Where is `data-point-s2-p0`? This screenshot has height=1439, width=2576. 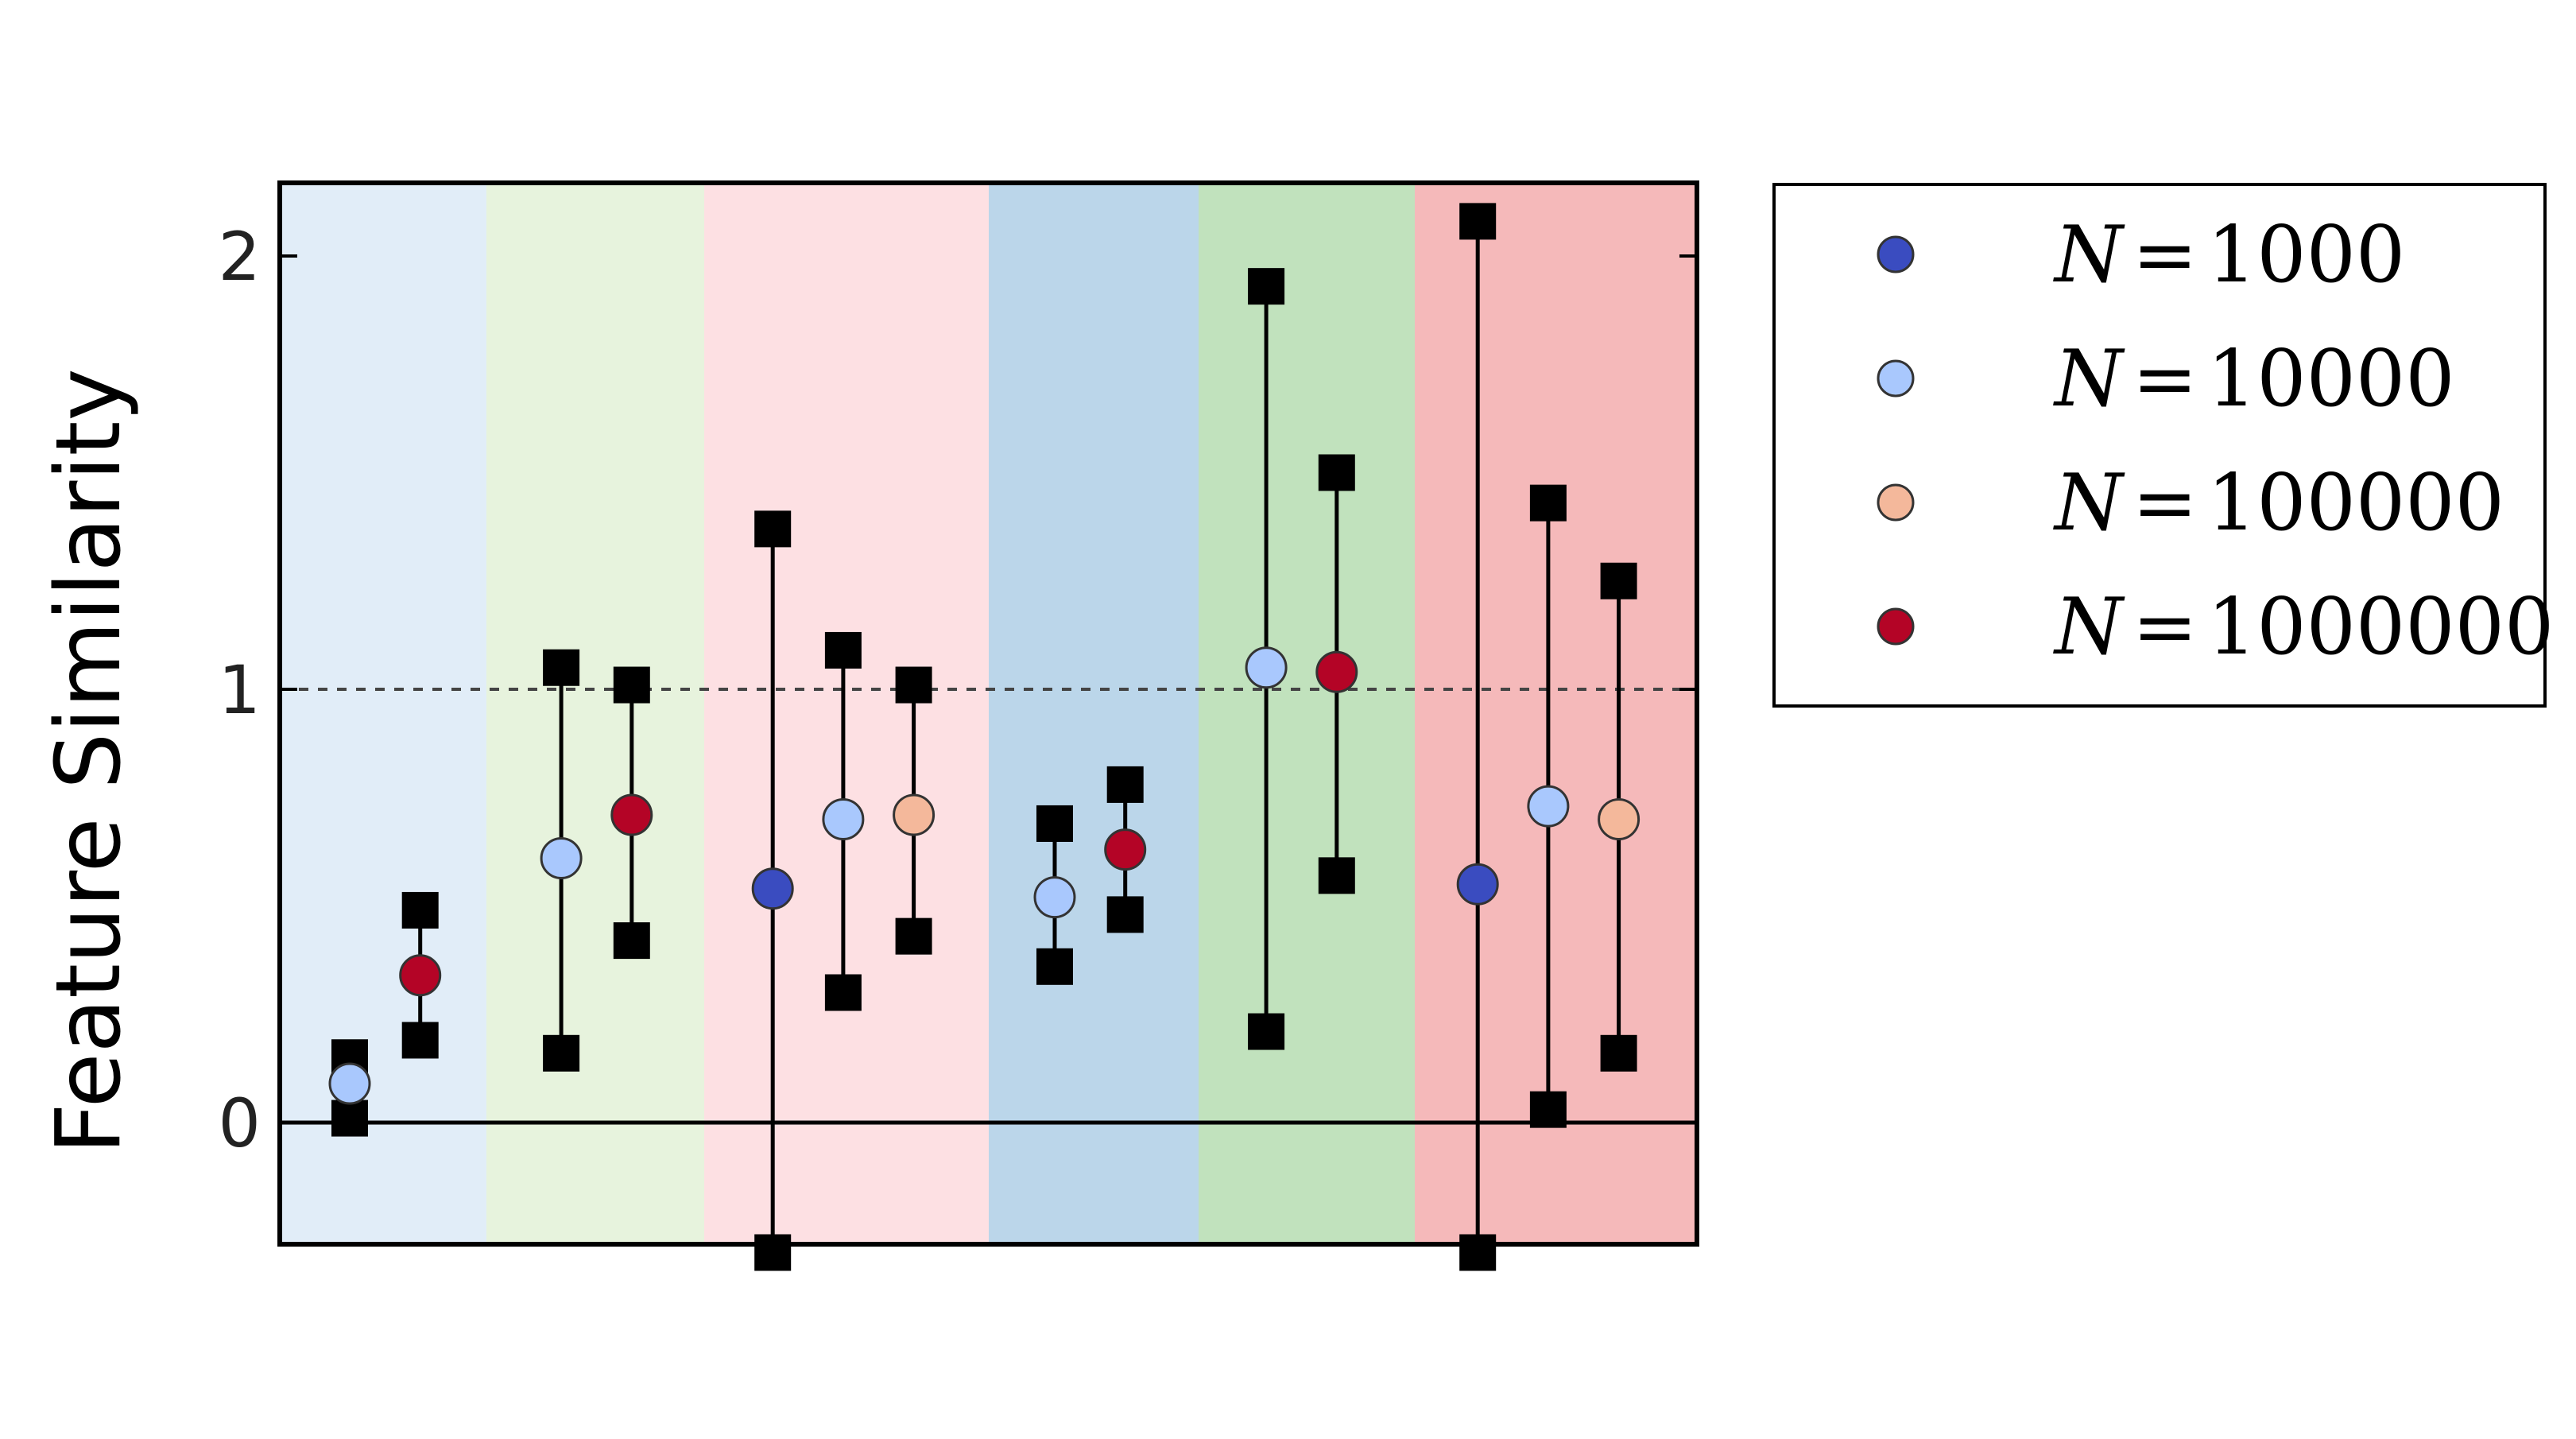
data-point-s2-p0 is located at coordinates (914, 814).